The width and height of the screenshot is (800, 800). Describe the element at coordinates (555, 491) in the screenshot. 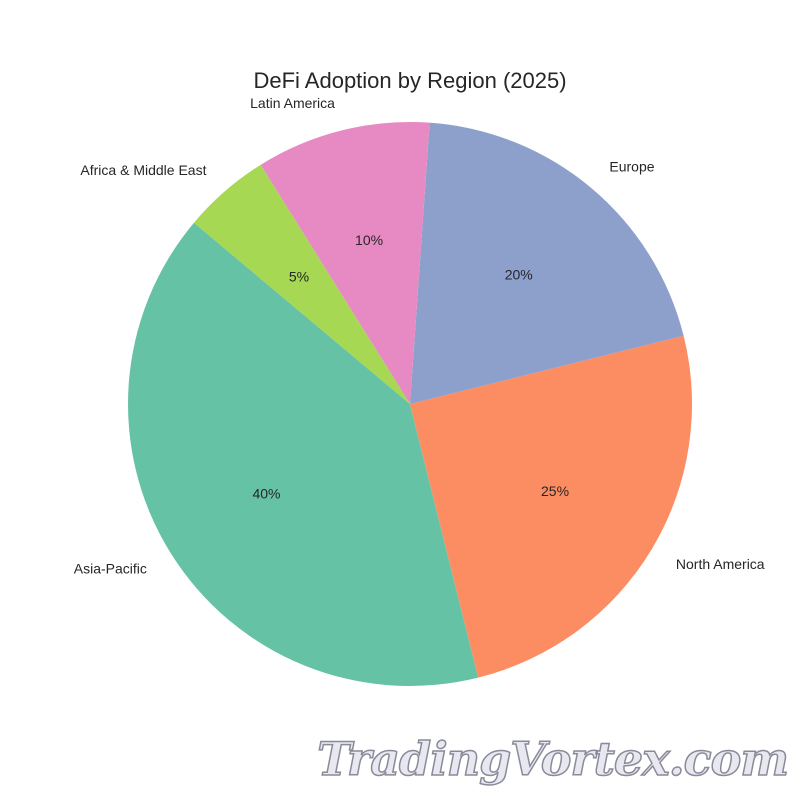

I see `slice-percent-label: 25%` at that location.